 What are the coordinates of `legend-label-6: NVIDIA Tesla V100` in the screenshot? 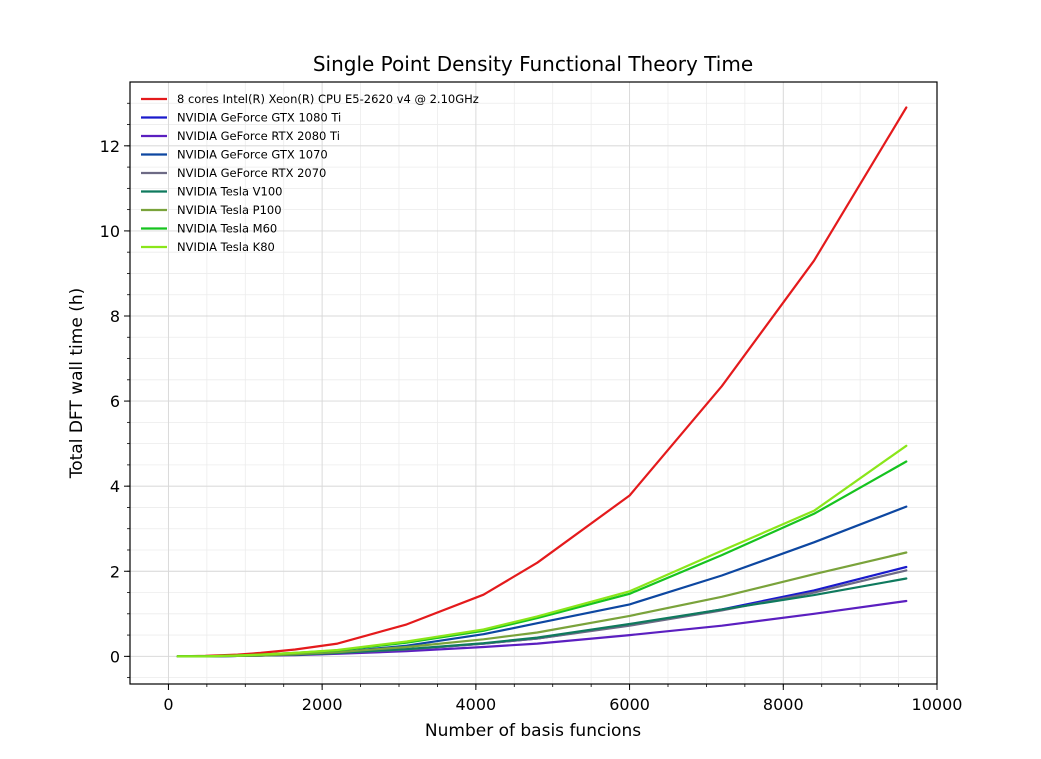 It's located at (229, 192).